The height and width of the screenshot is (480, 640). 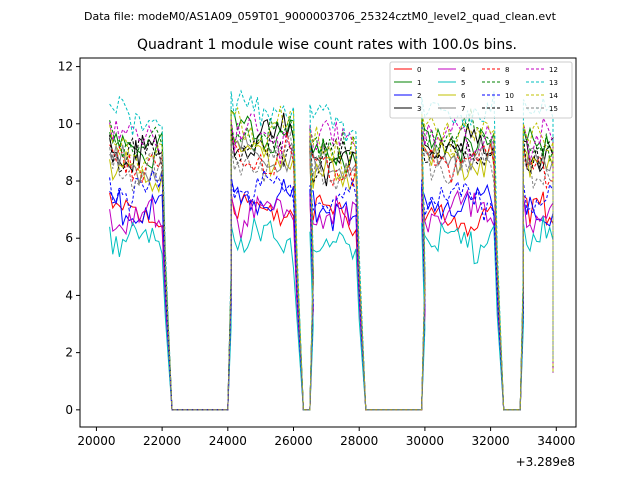 What do you see at coordinates (507, 70) in the screenshot?
I see `legend-label-8: 8` at bounding box center [507, 70].